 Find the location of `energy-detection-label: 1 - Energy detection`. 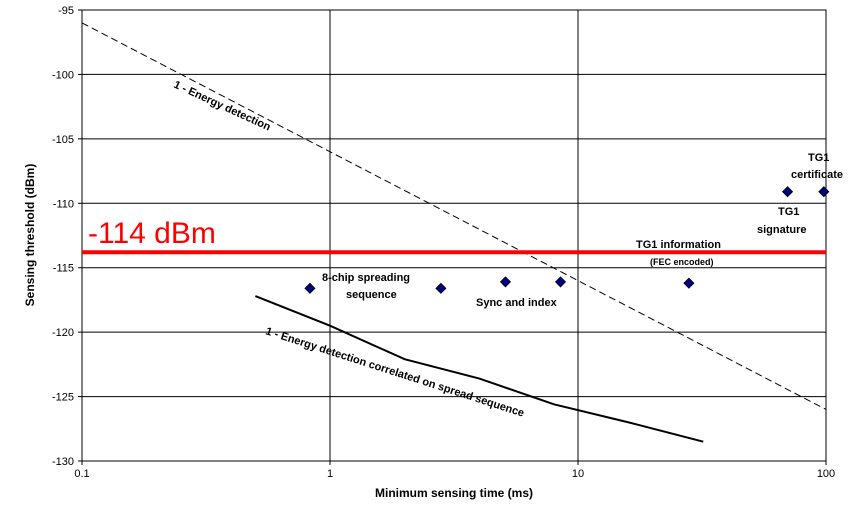

energy-detection-label: 1 - Energy detection is located at coordinates (222, 106).